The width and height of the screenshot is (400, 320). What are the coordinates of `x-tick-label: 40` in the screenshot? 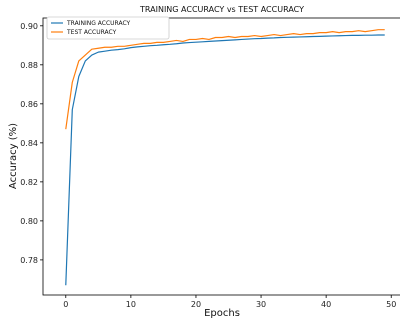 It's located at (326, 304).